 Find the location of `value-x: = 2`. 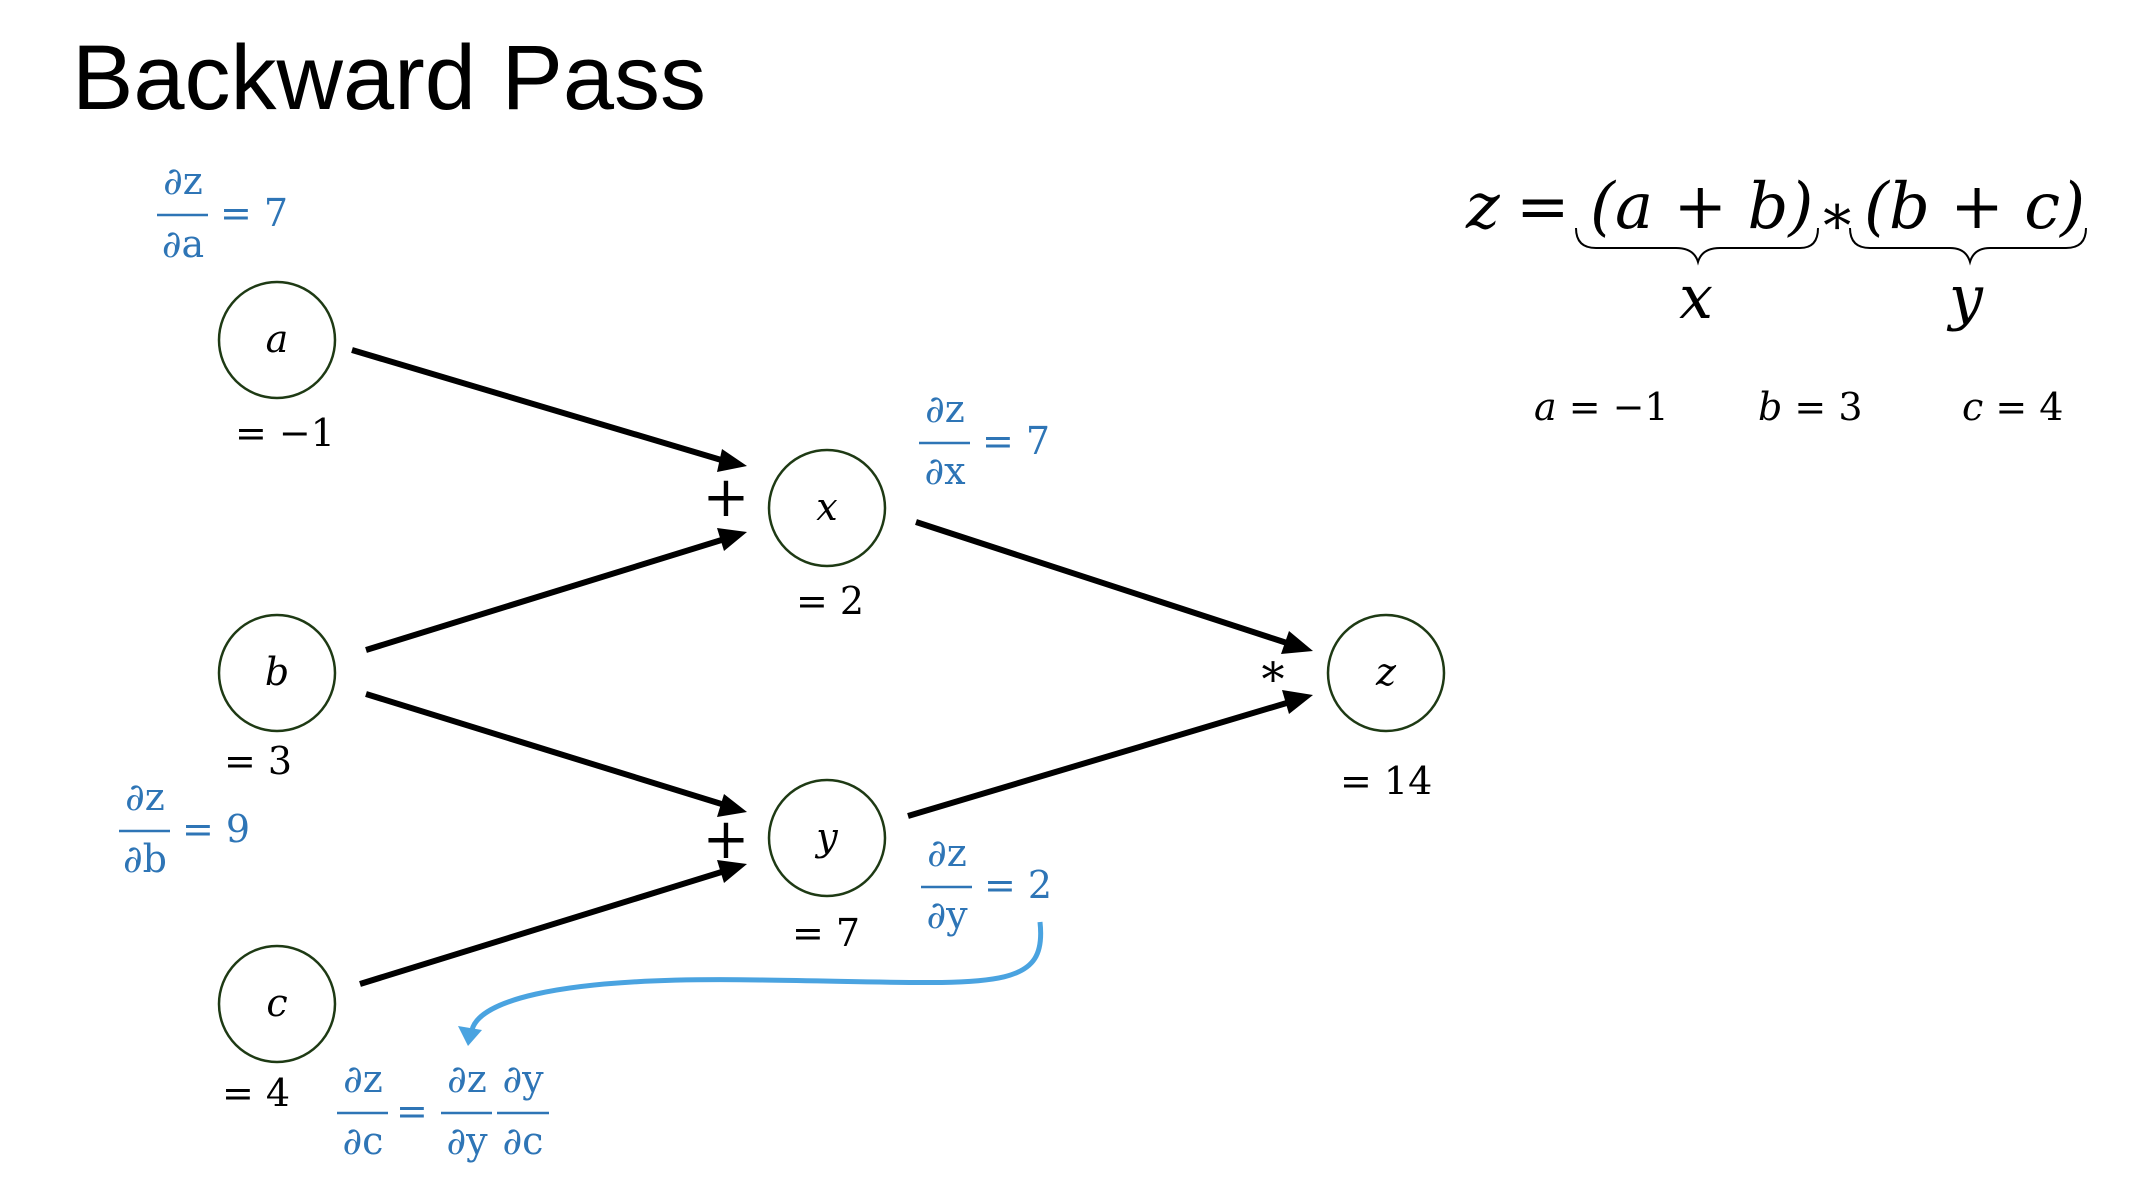

value-x: = 2 is located at coordinates (830, 601).